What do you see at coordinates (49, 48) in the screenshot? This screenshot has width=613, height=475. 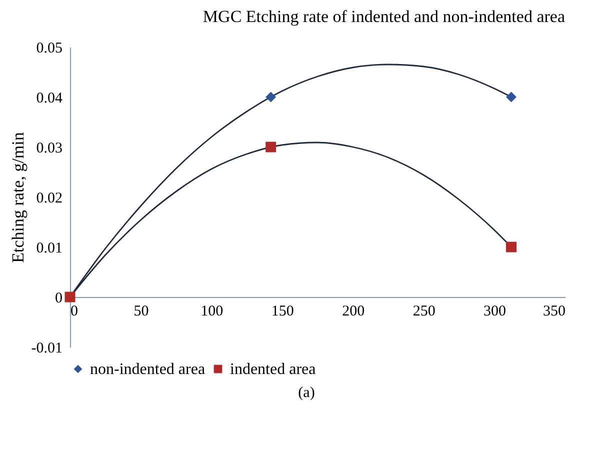 I see `y-tick-label: 0.05` at bounding box center [49, 48].